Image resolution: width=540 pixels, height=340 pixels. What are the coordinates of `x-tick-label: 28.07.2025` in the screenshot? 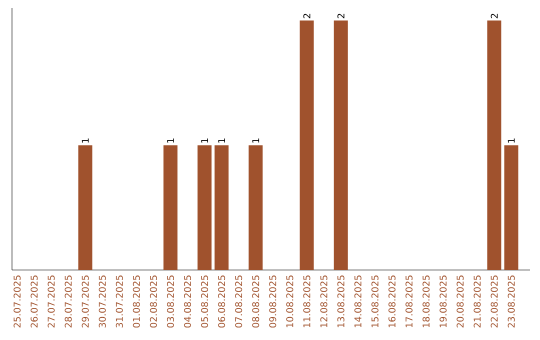 It's located at (68, 302).